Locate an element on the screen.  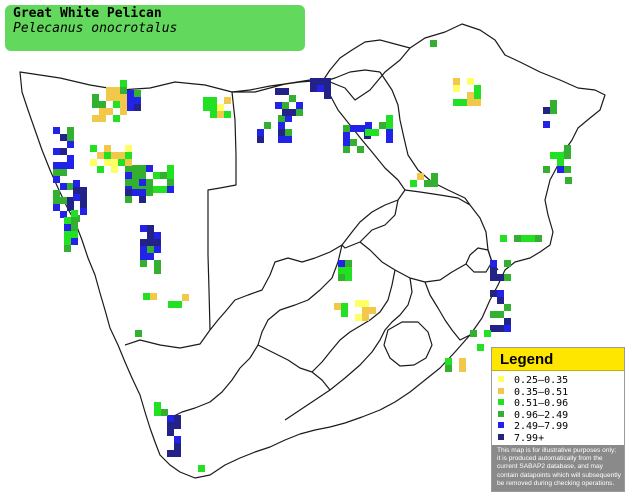
legend-heading: Legend is located at coordinates (558, 359).